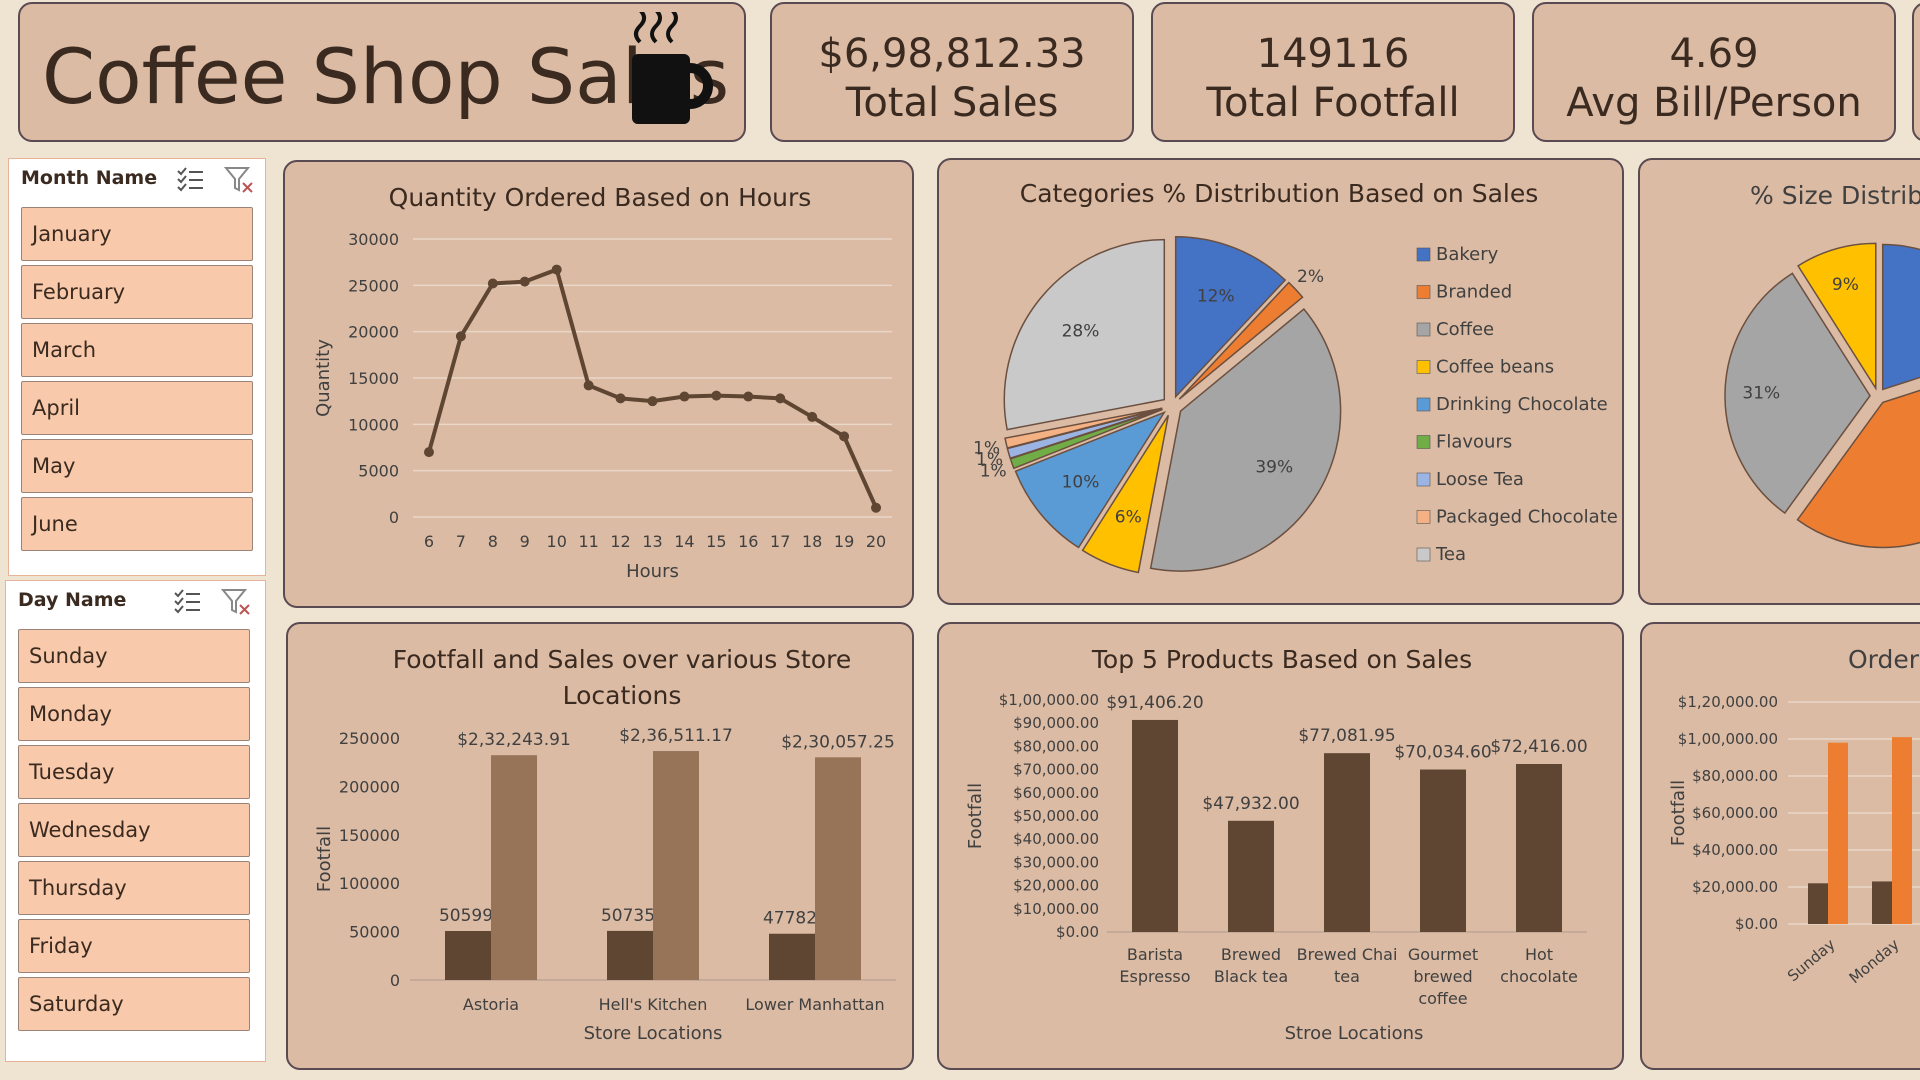 This screenshot has height=1080, width=1920. I want to click on data-label: $70,034.60, so click(1442, 753).